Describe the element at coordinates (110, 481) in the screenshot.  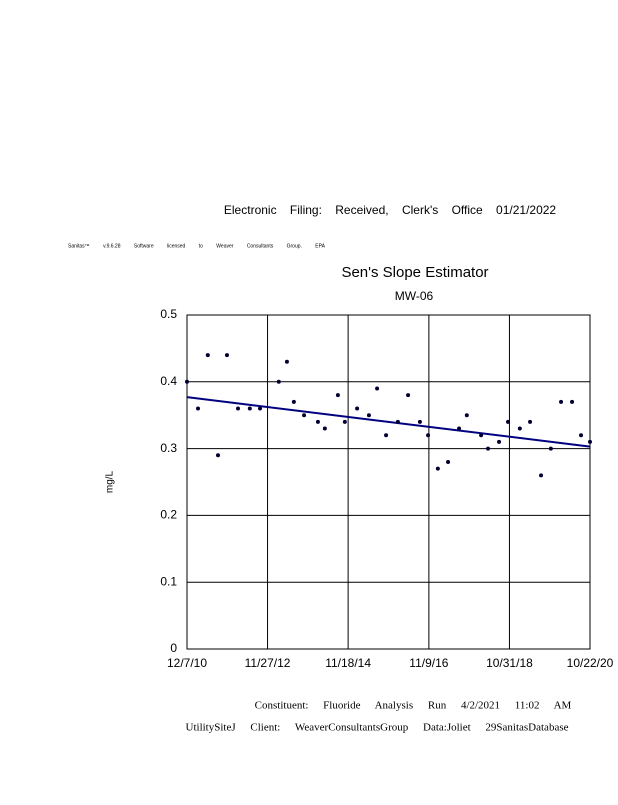
I see `y-axis-label: mg/L` at that location.